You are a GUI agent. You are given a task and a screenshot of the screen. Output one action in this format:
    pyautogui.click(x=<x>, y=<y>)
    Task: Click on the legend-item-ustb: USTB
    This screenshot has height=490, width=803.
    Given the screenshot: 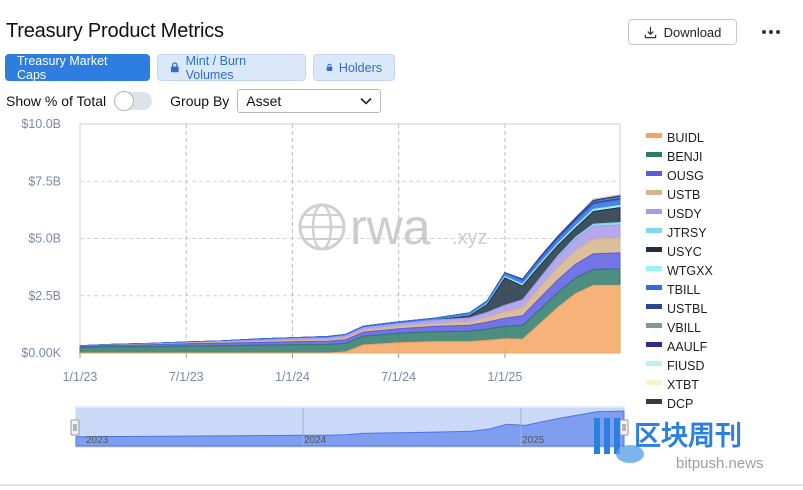 What is the action you would take?
    pyautogui.click(x=683, y=195)
    